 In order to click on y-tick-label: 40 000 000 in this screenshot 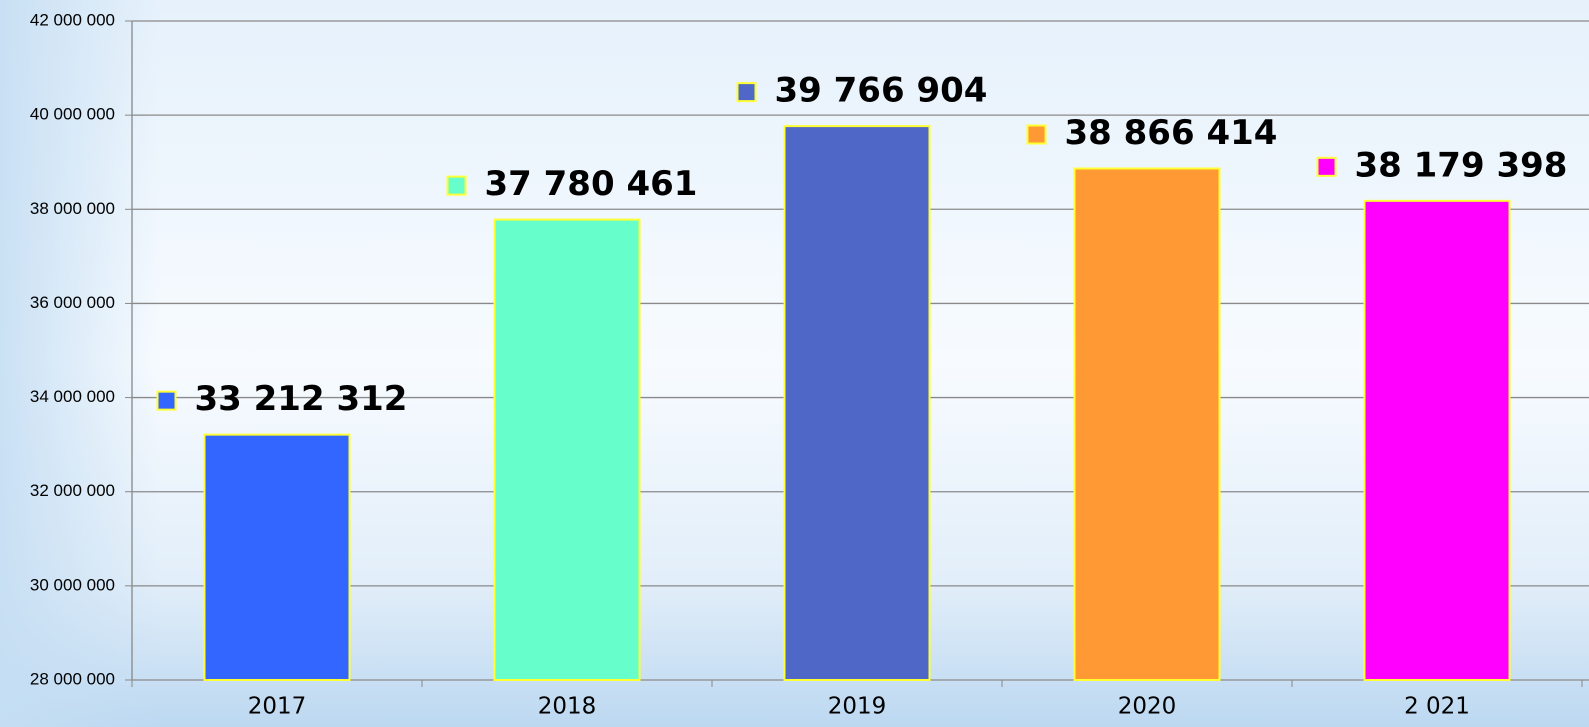, I will do `click(72, 114)`.